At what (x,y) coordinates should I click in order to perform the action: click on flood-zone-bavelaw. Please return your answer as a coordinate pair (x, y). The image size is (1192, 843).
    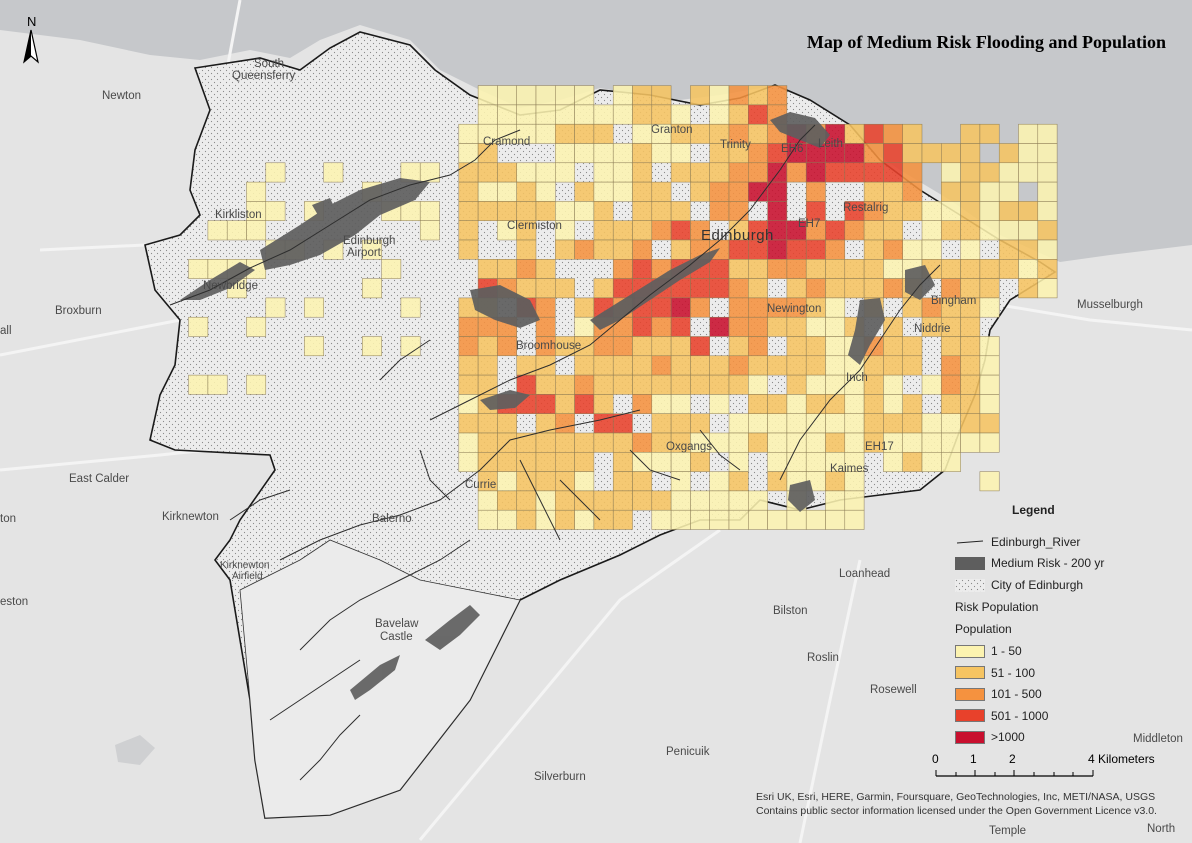
    Looking at the image, I should click on (452, 627).